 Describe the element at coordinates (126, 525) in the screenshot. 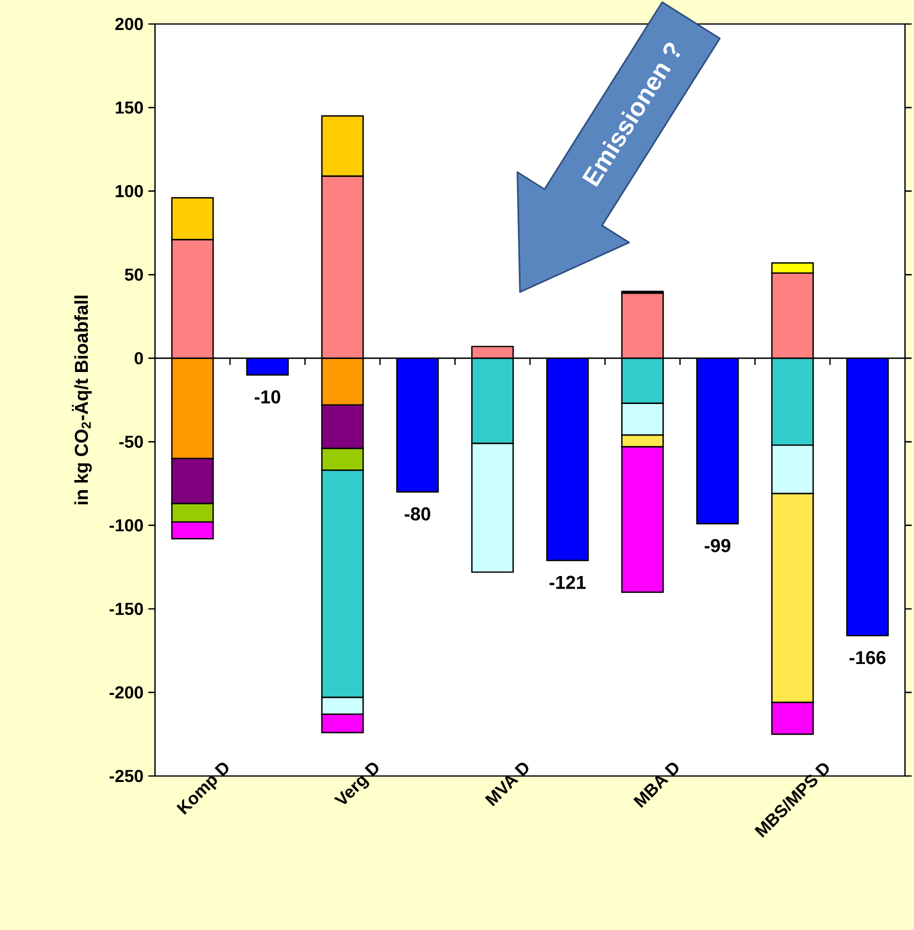

I see `y-tick-label: -100` at that location.